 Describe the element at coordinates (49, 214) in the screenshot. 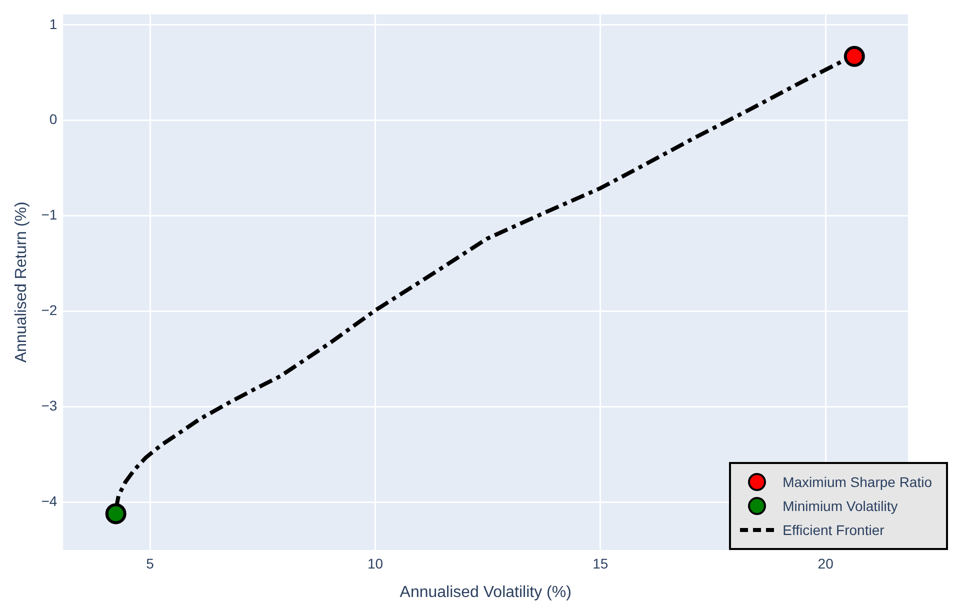

I see `y-tick-label: −1` at that location.